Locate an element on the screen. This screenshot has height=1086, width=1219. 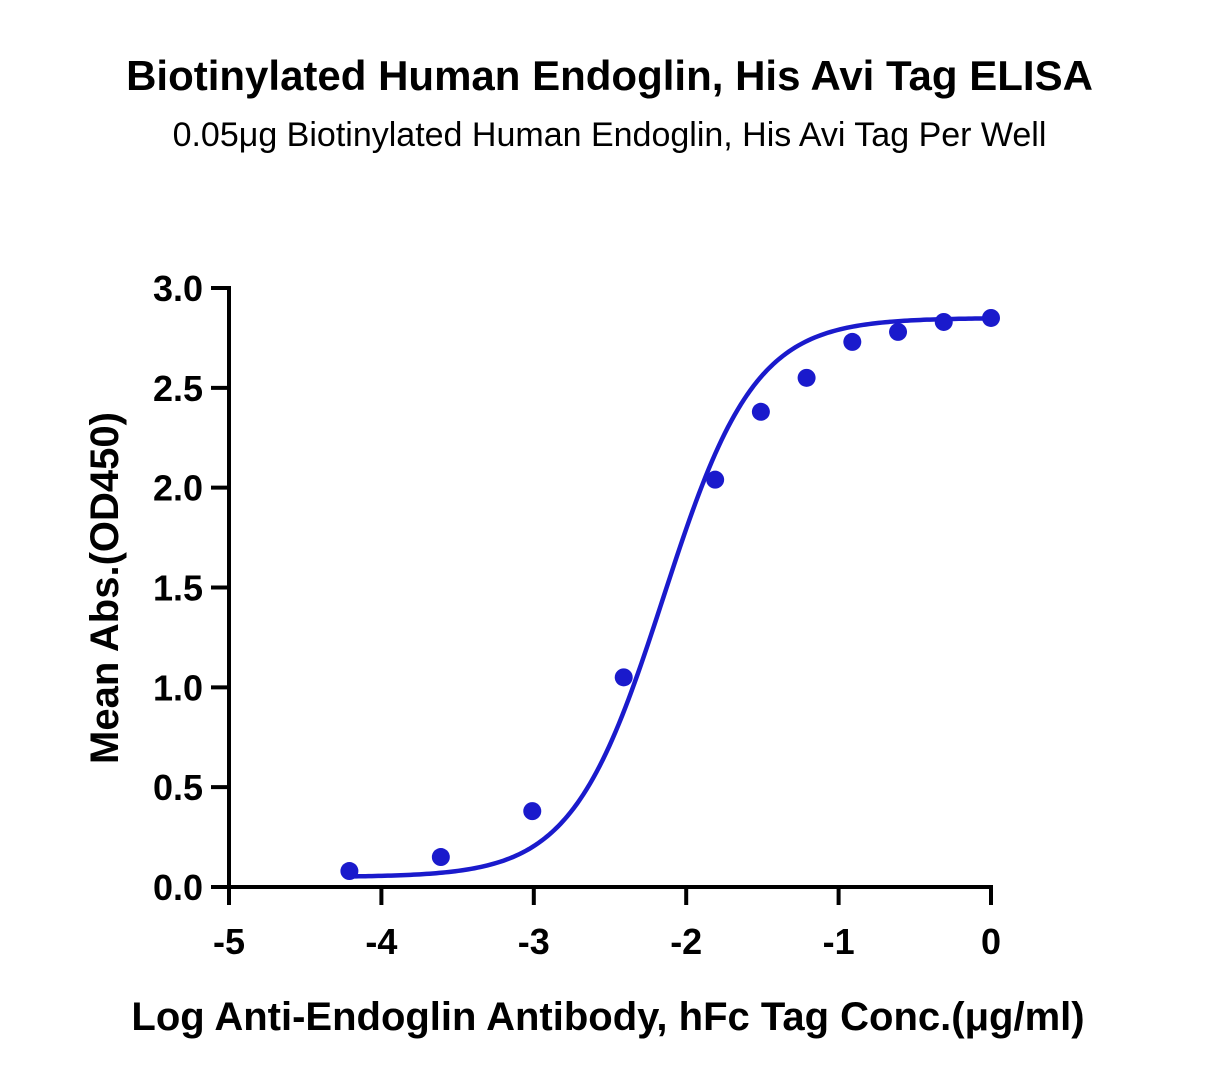
y-tick-label: 2.5 is located at coordinates (178, 388).